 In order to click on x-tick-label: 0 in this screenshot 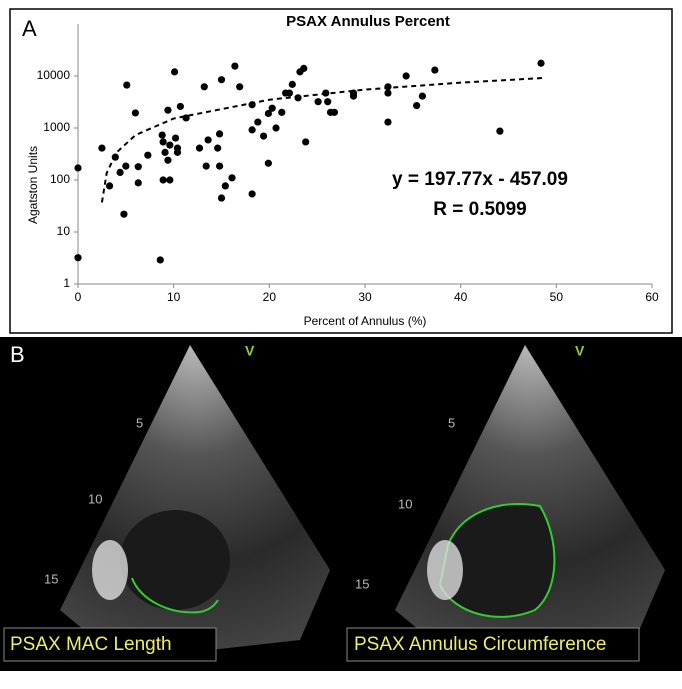, I will do `click(78, 297)`.